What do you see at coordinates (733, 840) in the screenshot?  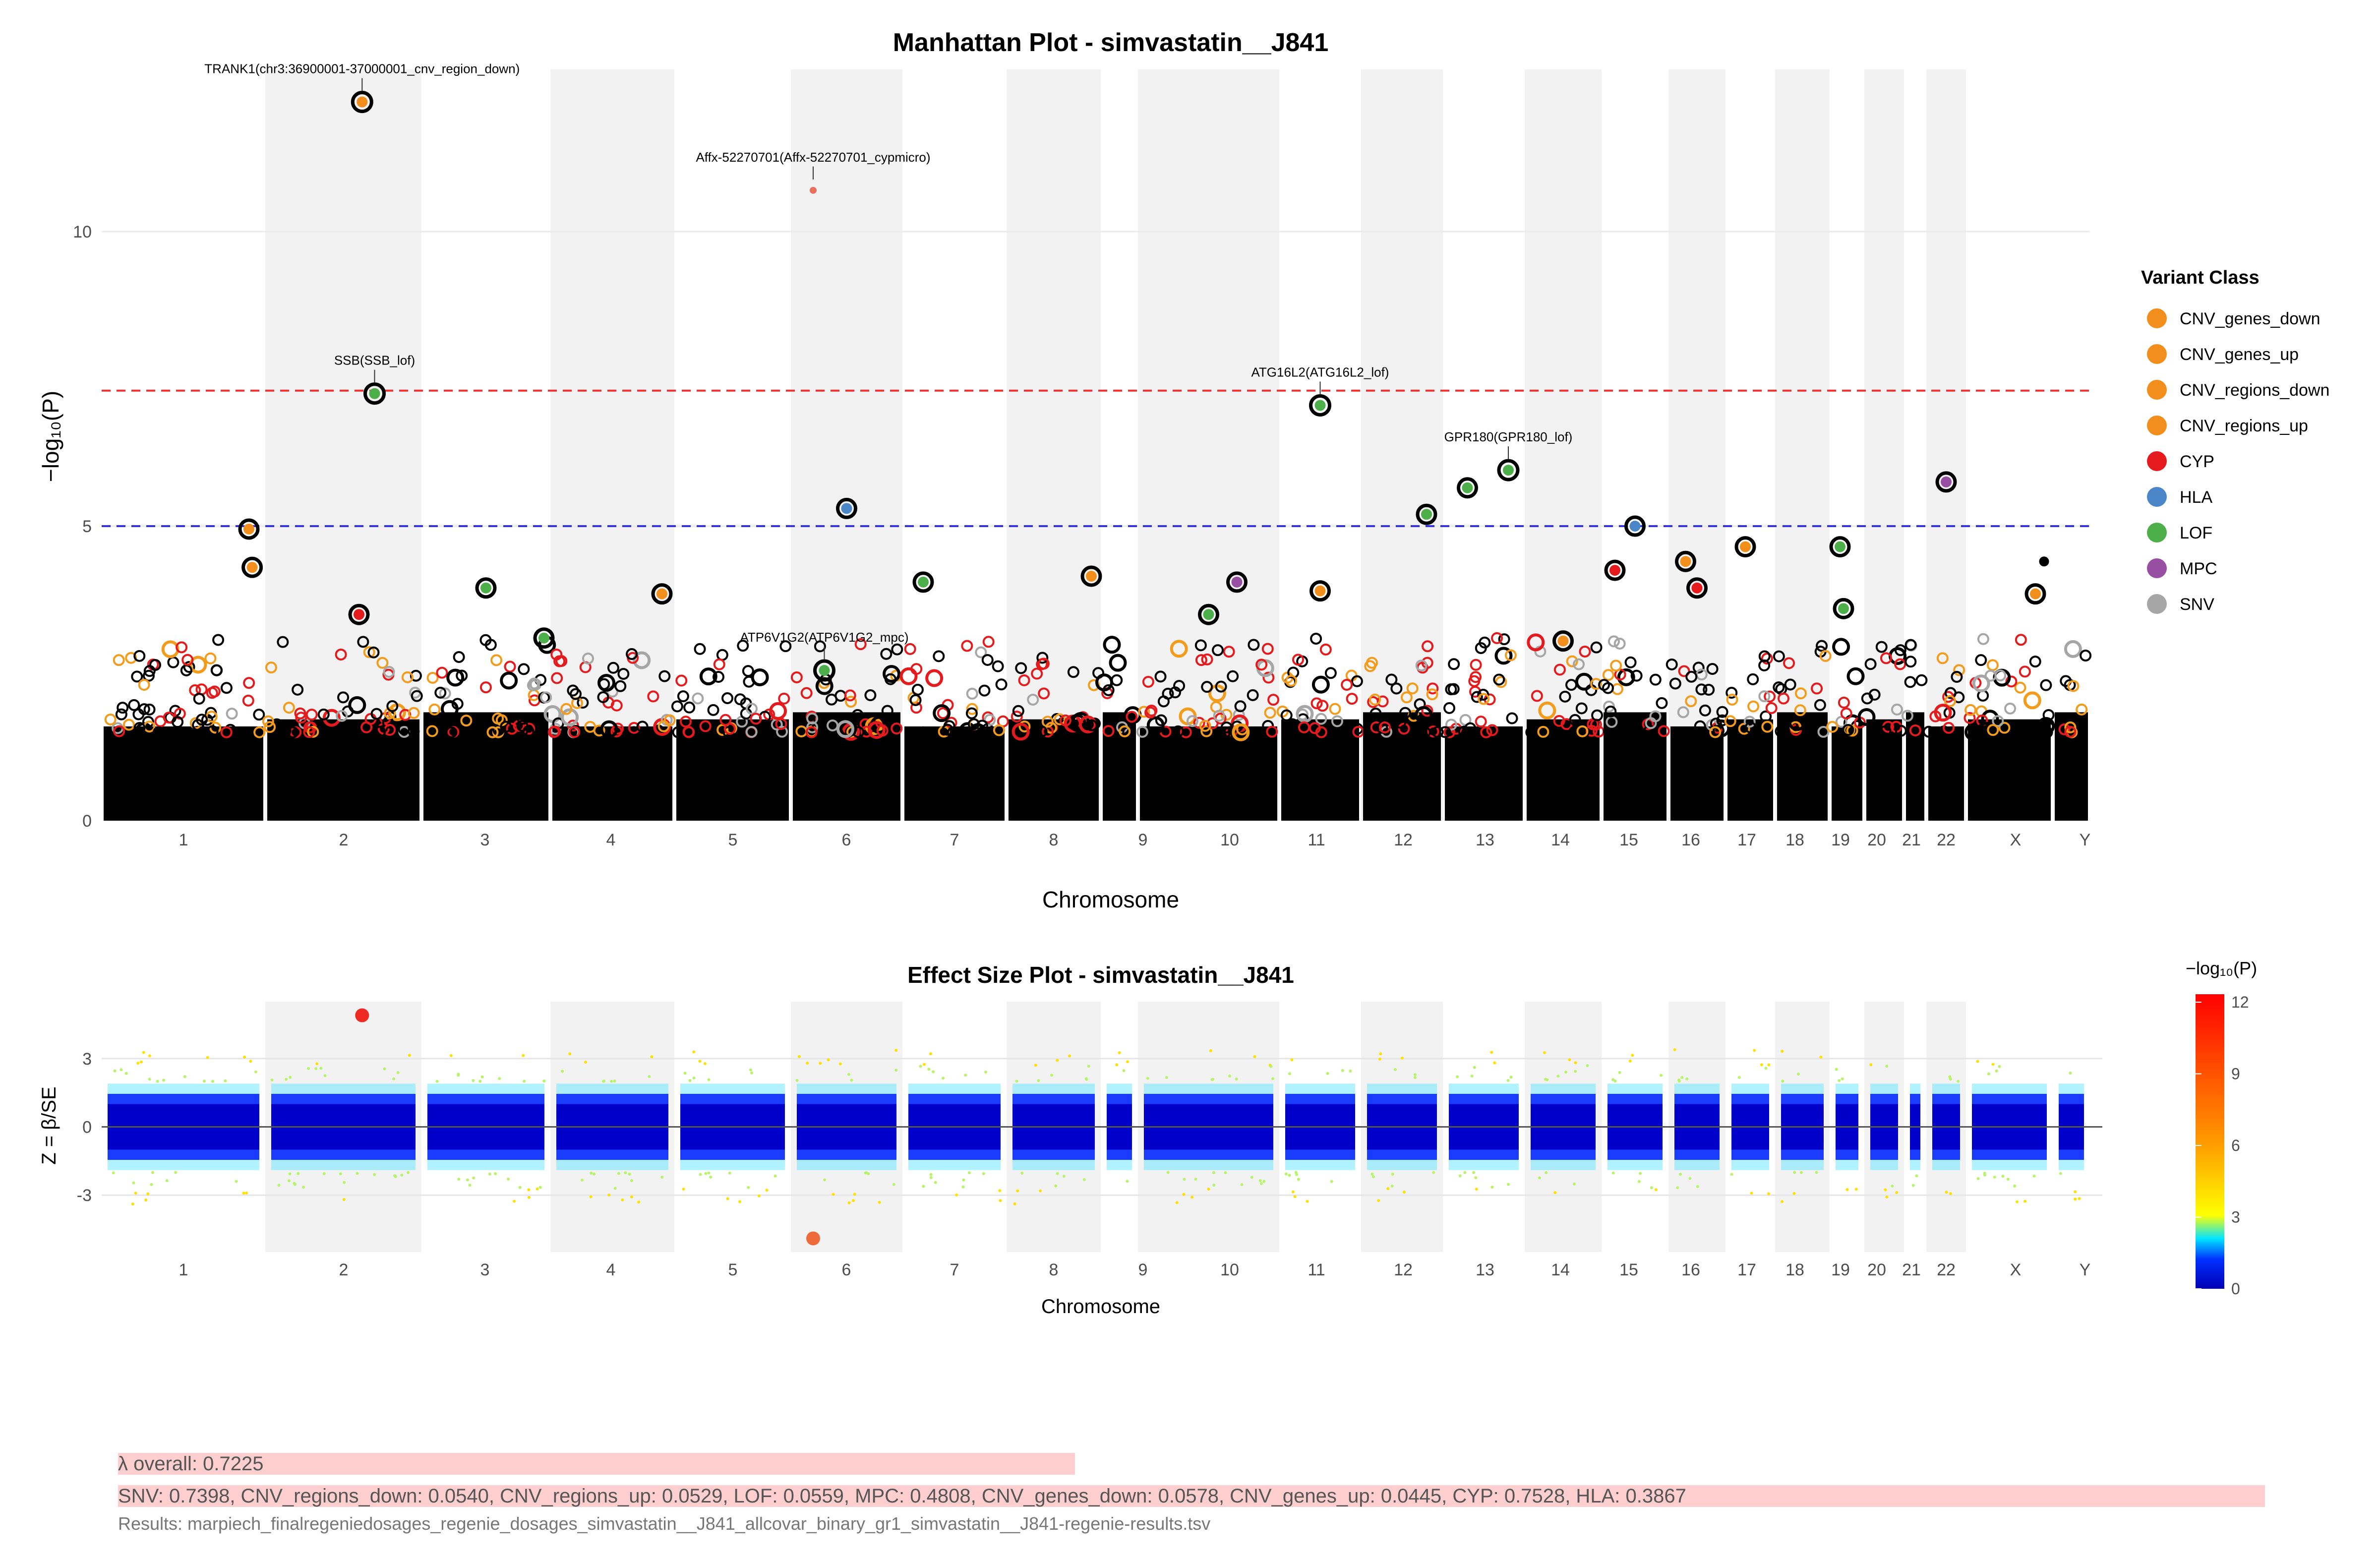 I see `x-tick-label: 5` at bounding box center [733, 840].